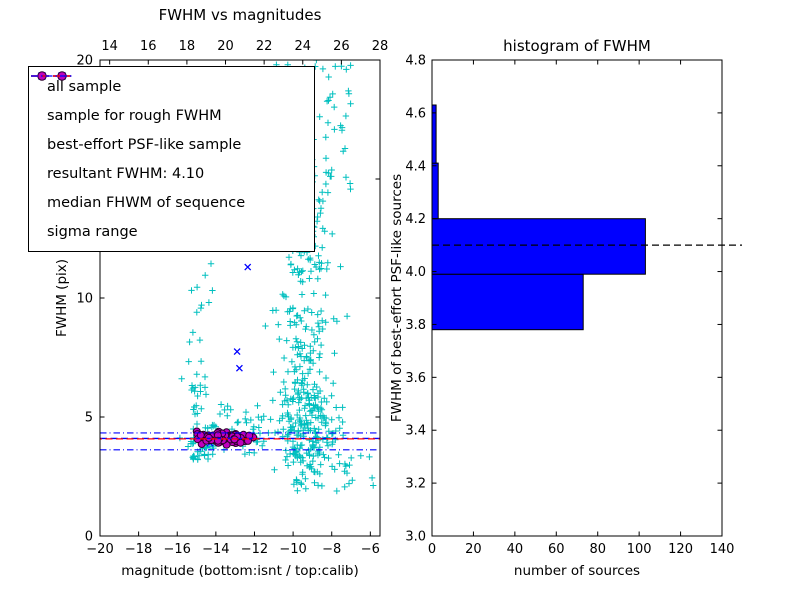 This screenshot has height=600, width=800. Describe the element at coordinates (415, 484) in the screenshot. I see `y-tick-label: 3.2` at that location.